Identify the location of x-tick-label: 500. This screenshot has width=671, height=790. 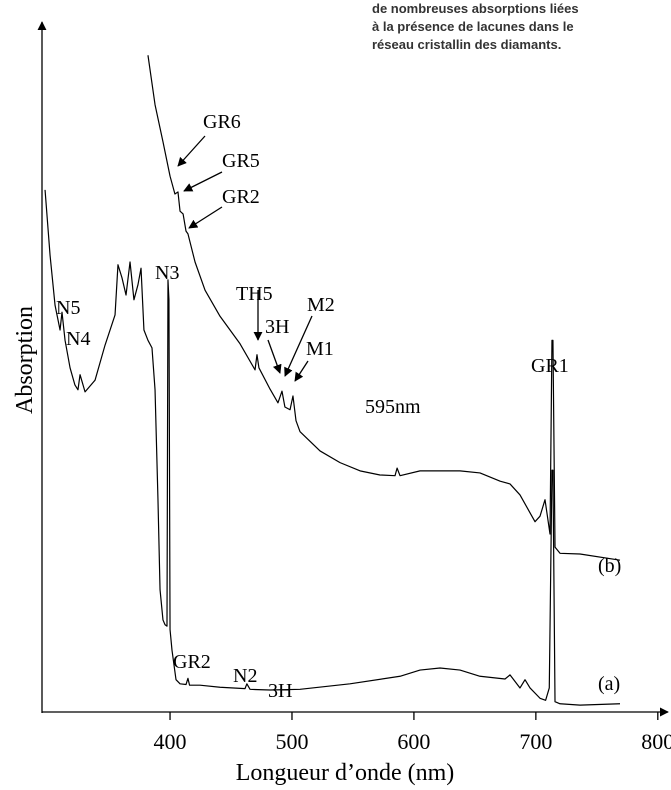
(291, 741).